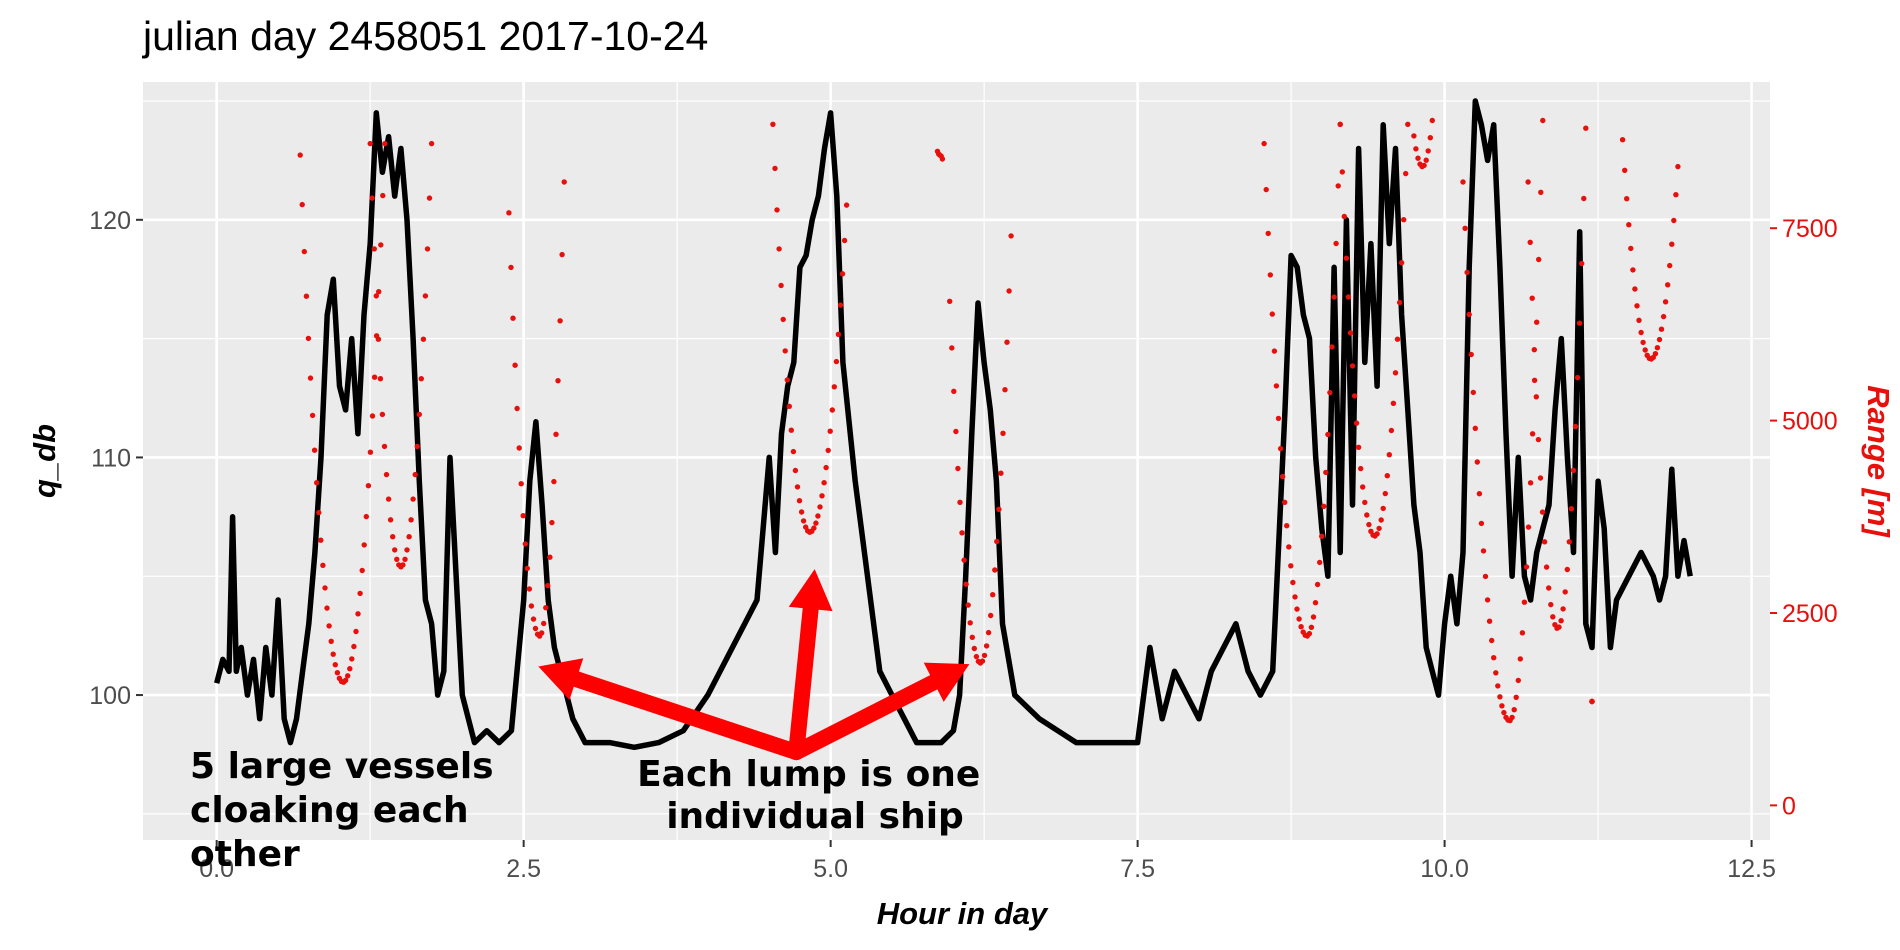  What do you see at coordinates (1444, 869) in the screenshot?
I see `x-tick-label: 10.0` at bounding box center [1444, 869].